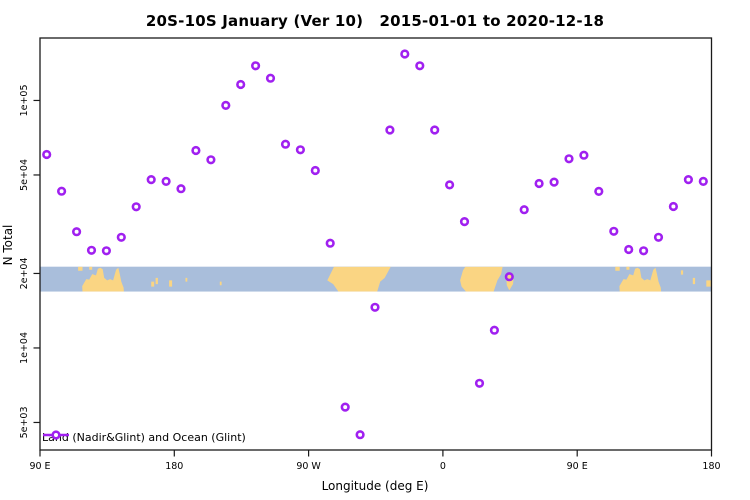 This screenshot has height=500, width=750. Describe the element at coordinates (24, 100) in the screenshot. I see `y-tick-label: 1e+05` at that location.